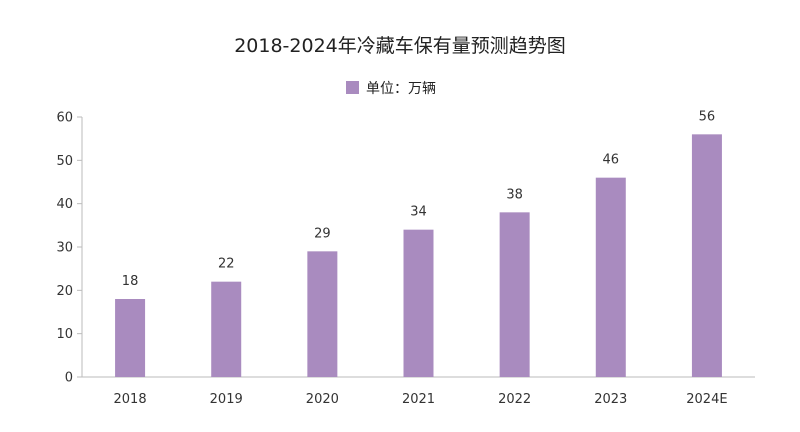  I want to click on data-label: 38, so click(514, 194).